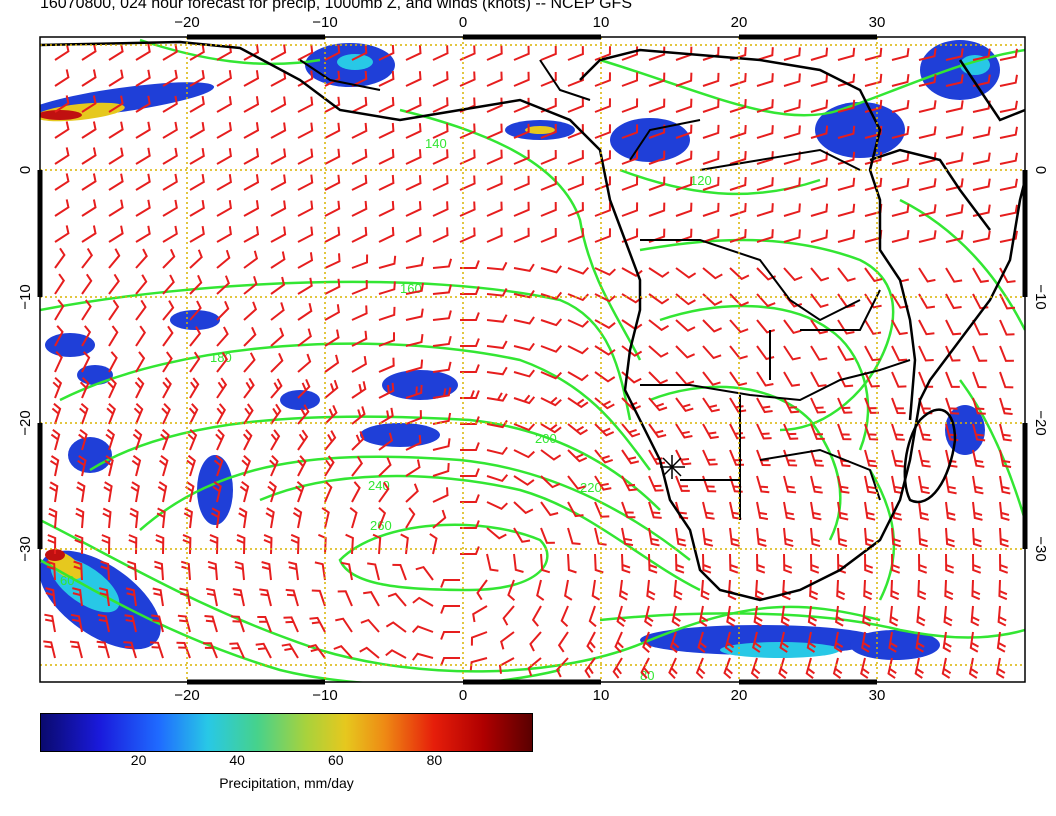 Image resolution: width=1056 pixels, height=816 pixels. Describe the element at coordinates (434, 760) in the screenshot. I see `colorbar-tick-label: 80` at that location.